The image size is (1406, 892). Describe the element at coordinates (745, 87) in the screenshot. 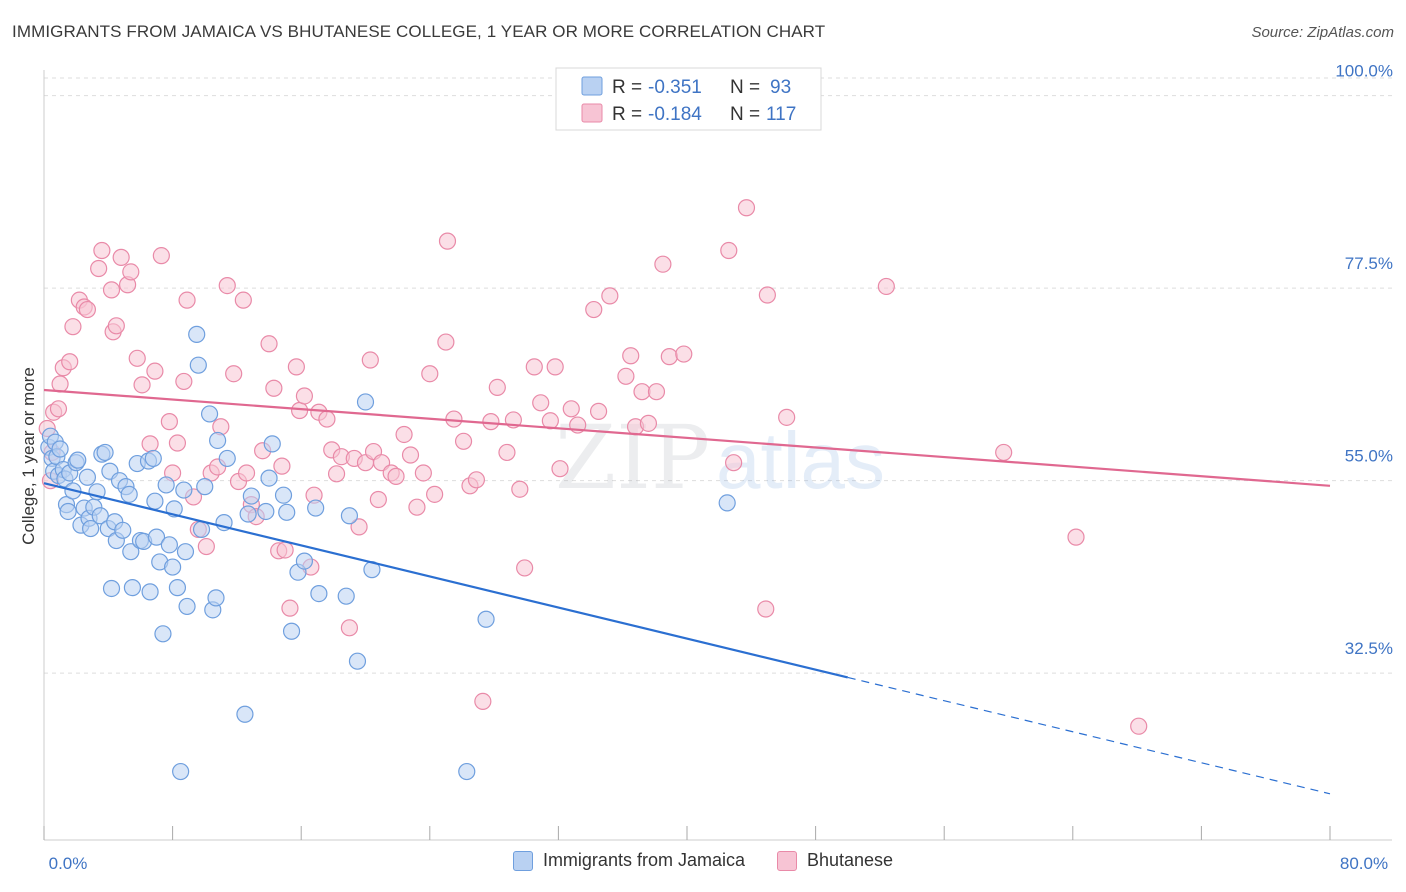

I see `legend-n-label-1: N =` at that location.